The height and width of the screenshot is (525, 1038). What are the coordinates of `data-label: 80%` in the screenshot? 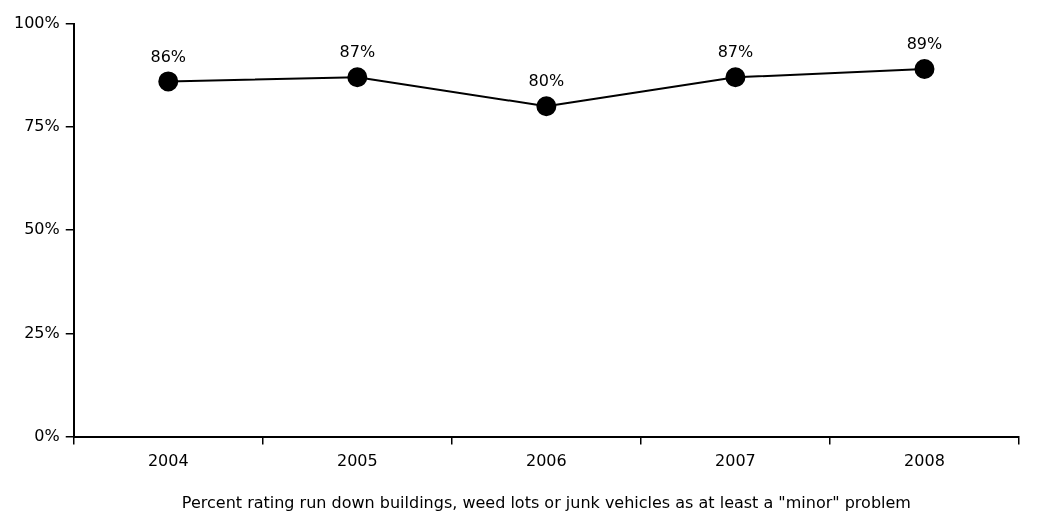 It's located at (546, 81).